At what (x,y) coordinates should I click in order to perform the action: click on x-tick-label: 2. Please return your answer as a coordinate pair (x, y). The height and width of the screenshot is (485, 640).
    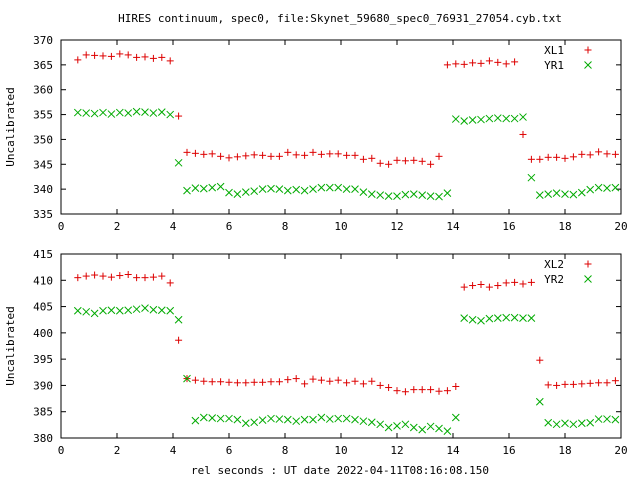
    Looking at the image, I should click on (117, 226).